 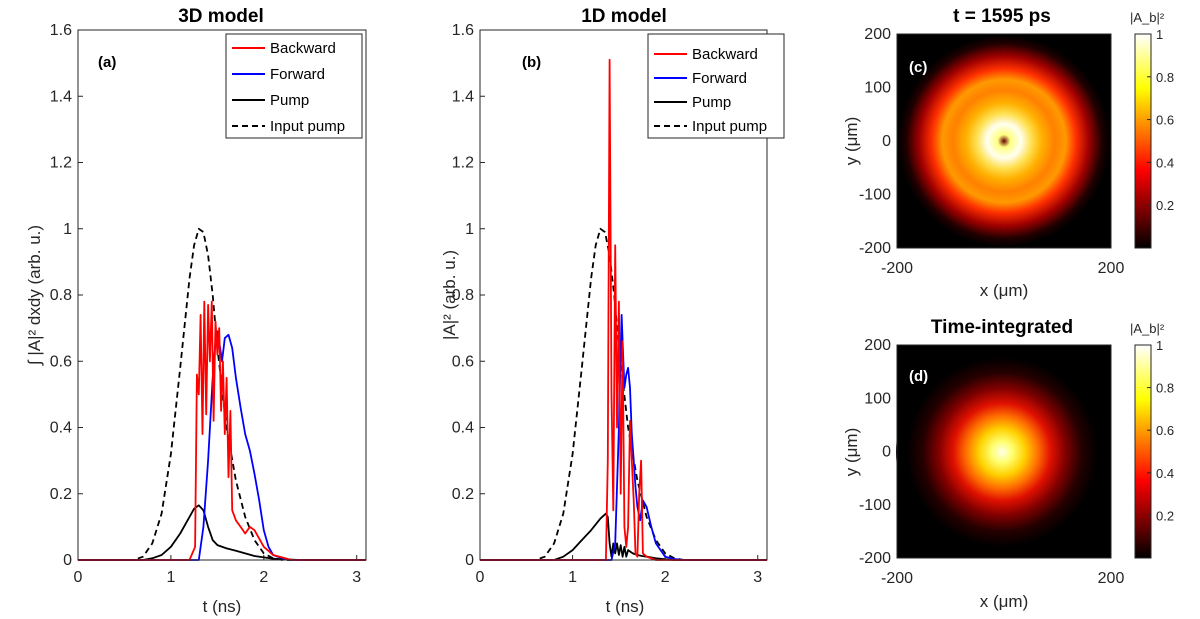 I want to click on panel-c-heatmap-ring, so click(x=1004, y=141).